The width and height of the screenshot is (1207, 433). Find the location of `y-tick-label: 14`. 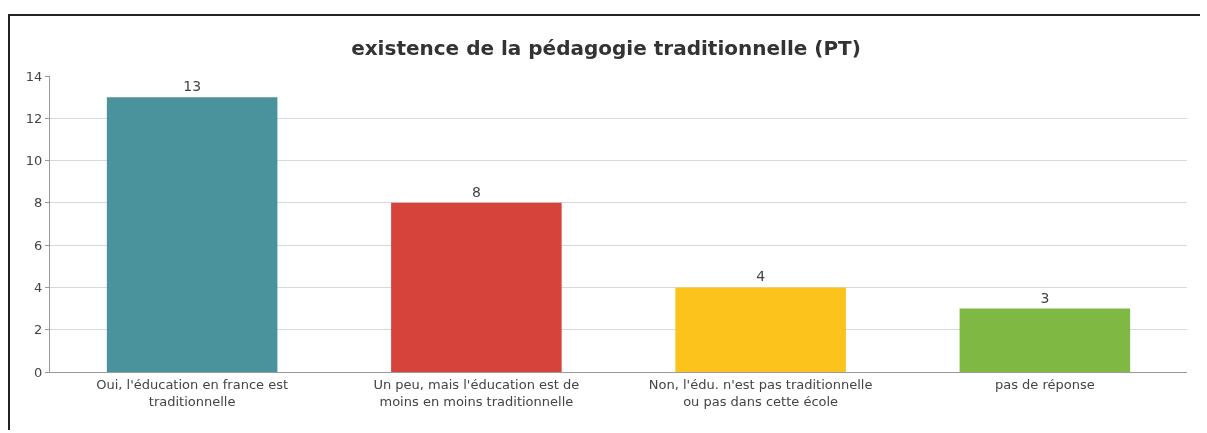

y-tick-label: 14 is located at coordinates (34, 76).